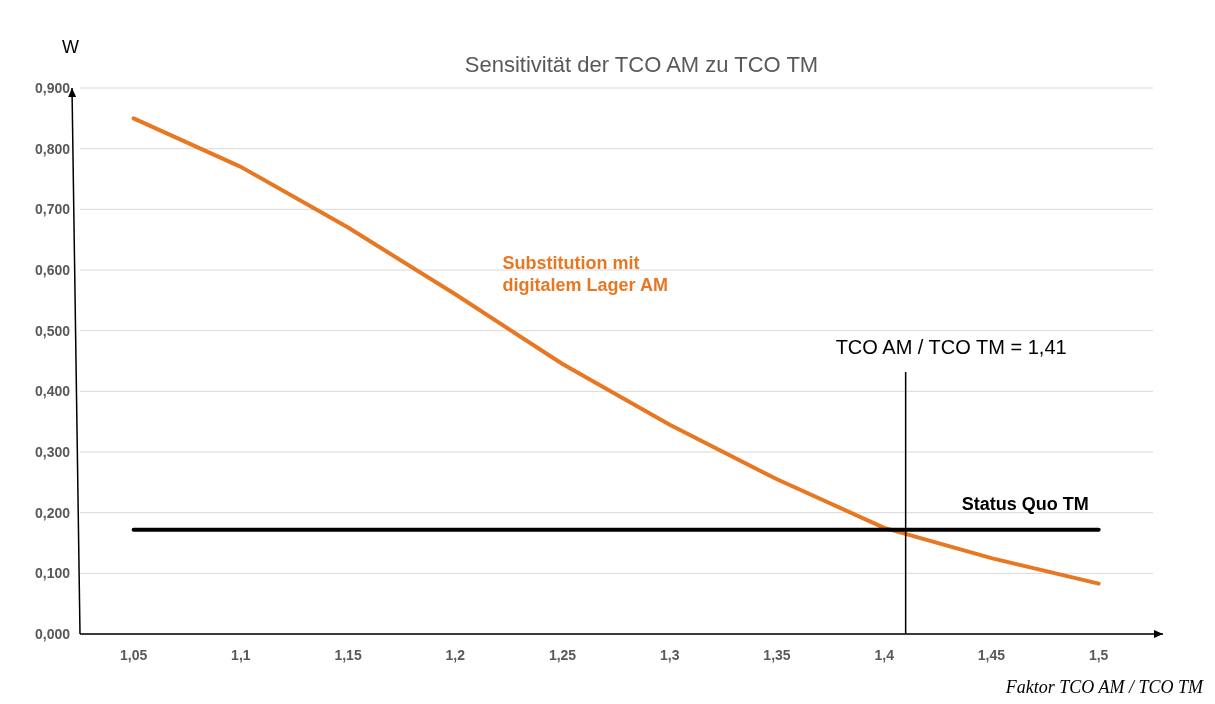 Image resolution: width=1215 pixels, height=704 pixels. Describe the element at coordinates (348, 655) in the screenshot. I see `x-tick-label: 1,15` at that location.